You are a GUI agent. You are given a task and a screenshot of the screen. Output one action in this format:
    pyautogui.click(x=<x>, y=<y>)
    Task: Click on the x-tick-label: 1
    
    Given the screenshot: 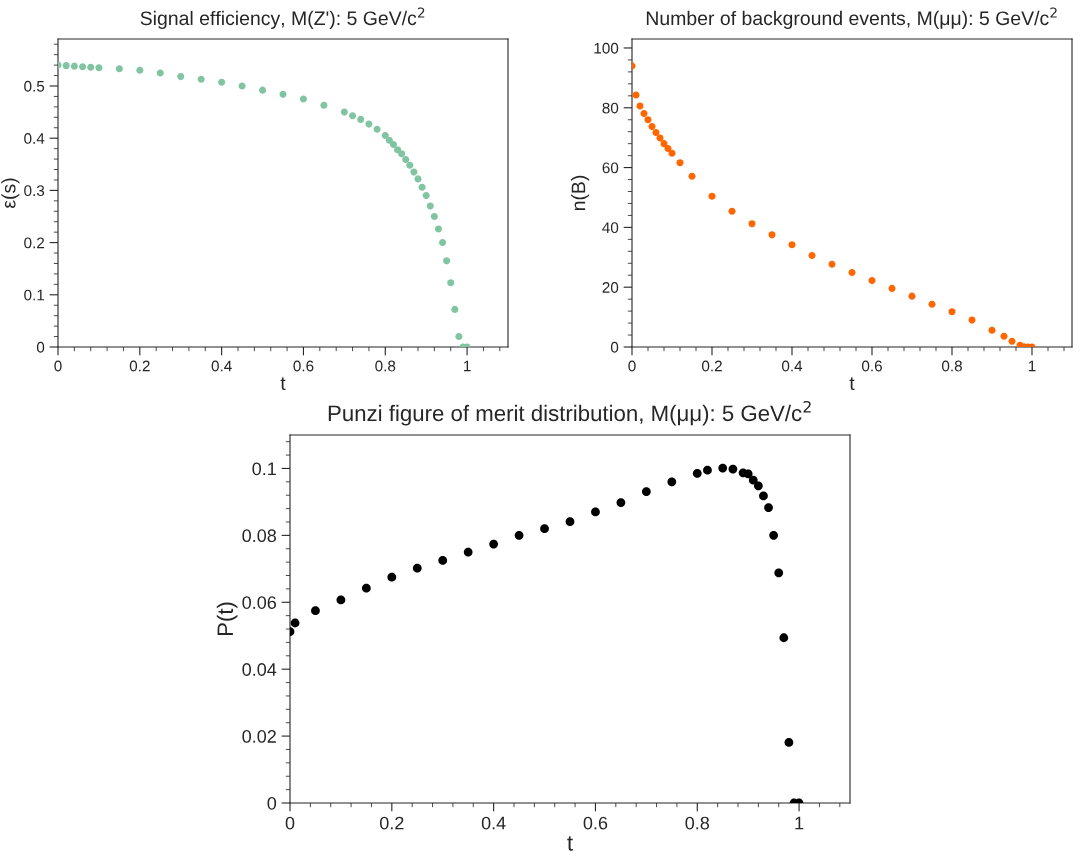 What is the action you would take?
    pyautogui.click(x=467, y=366)
    